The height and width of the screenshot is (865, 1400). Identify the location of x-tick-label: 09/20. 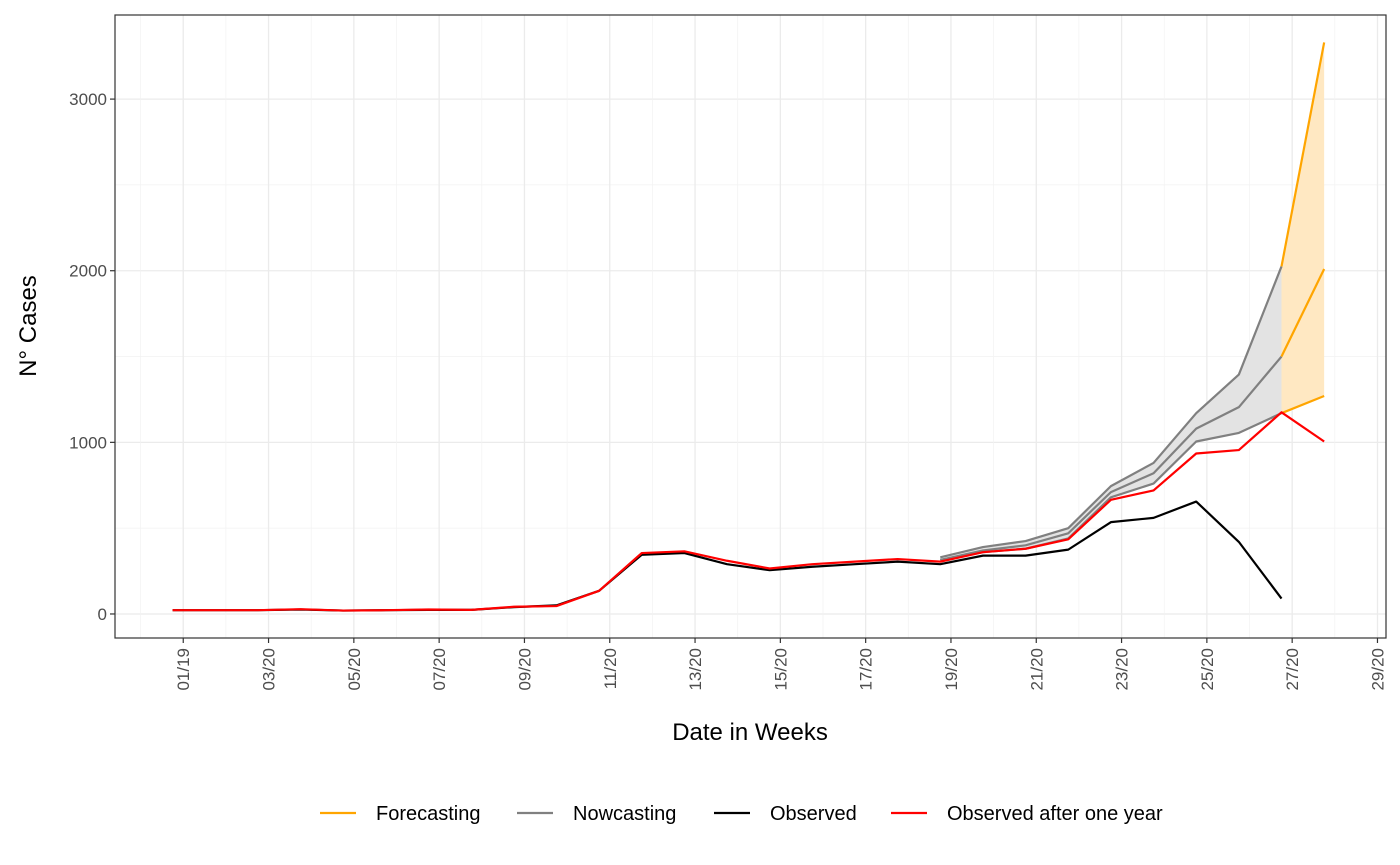
(524, 669).